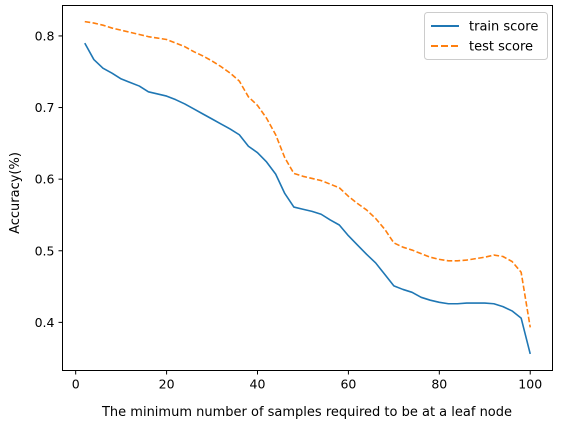 Image resolution: width=563 pixels, height=426 pixels. Describe the element at coordinates (45, 250) in the screenshot. I see `y-tick-label: 0.5` at that location.